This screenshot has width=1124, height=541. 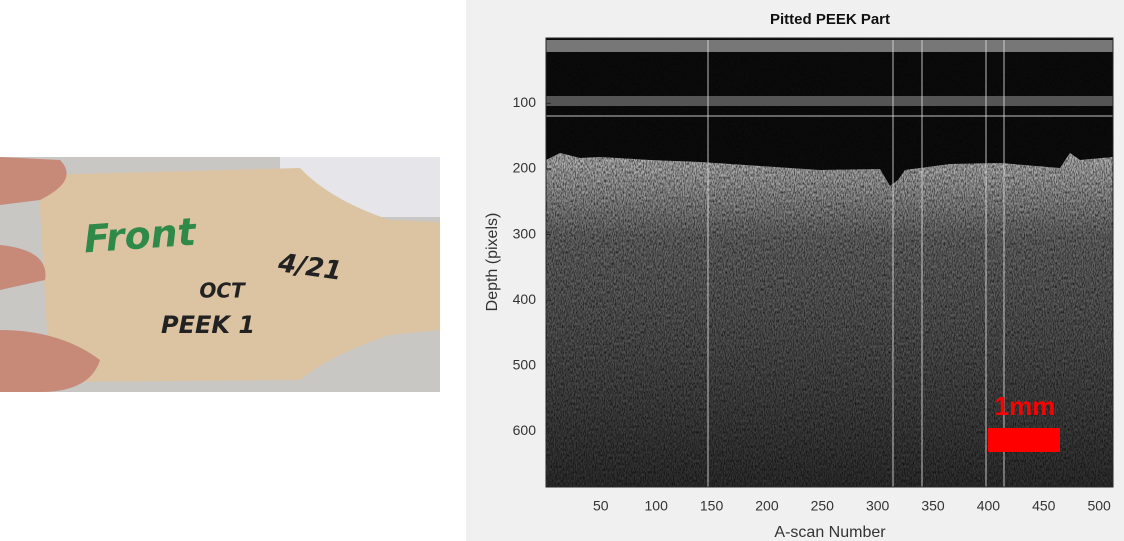 What do you see at coordinates (830, 532) in the screenshot?
I see `x-axis-label: A-scan Number` at bounding box center [830, 532].